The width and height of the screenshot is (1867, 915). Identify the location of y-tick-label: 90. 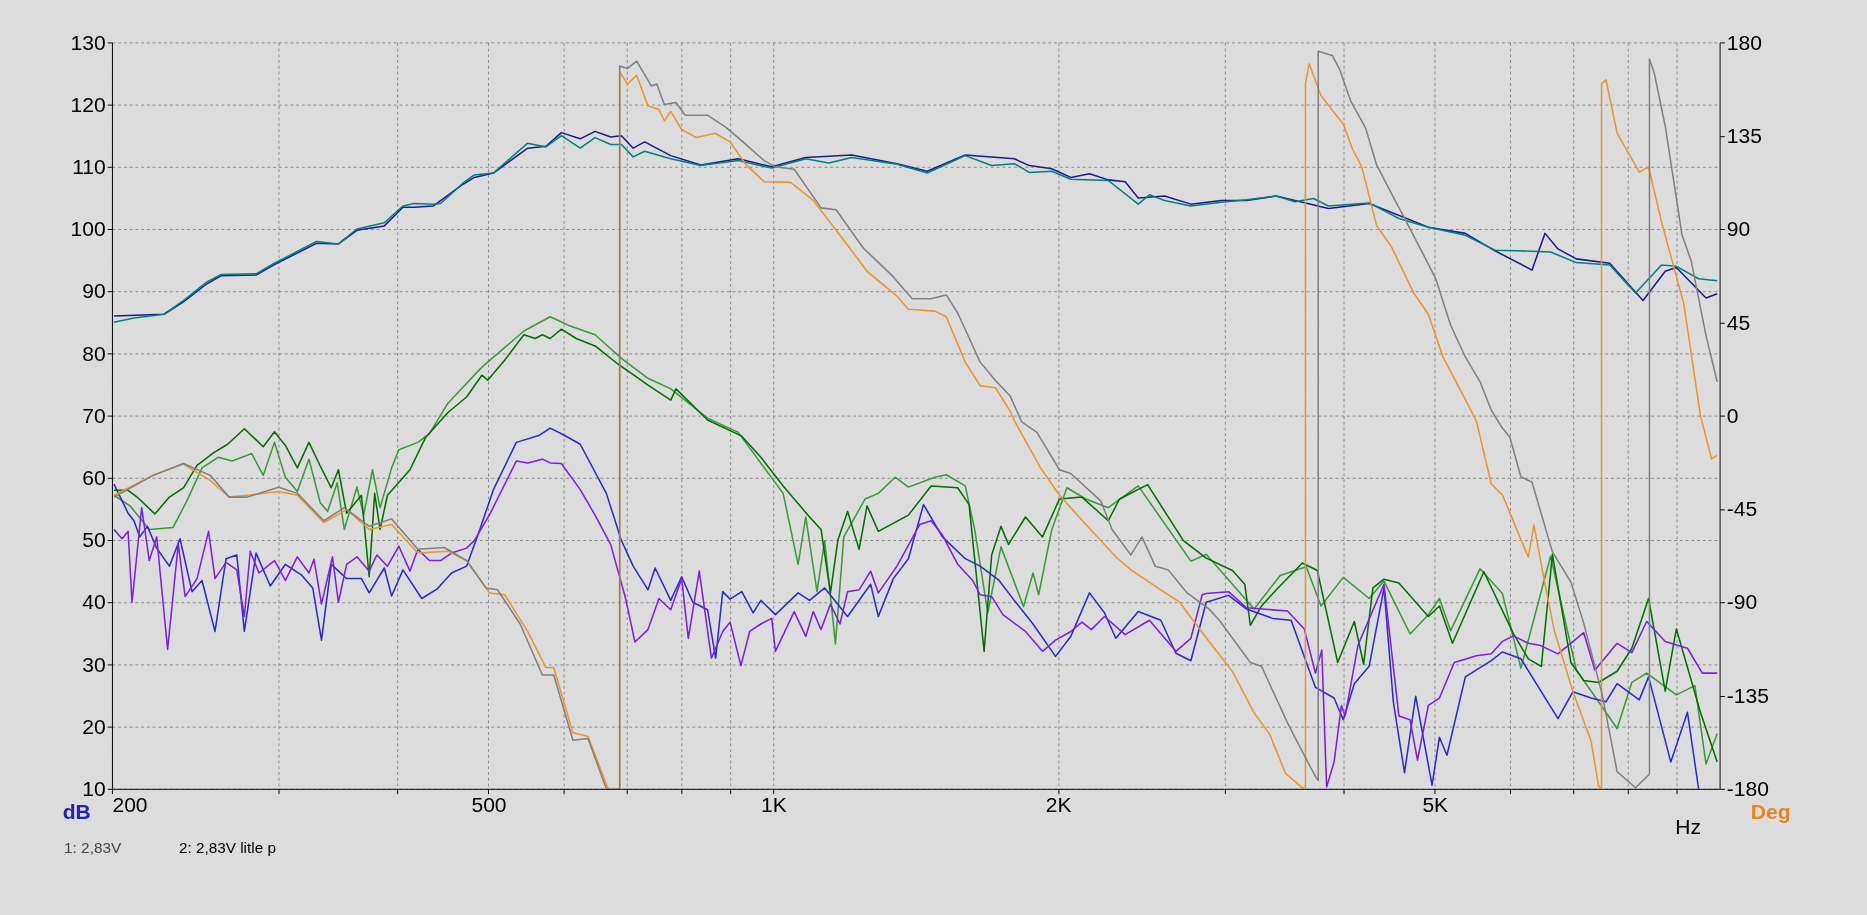
(94, 291).